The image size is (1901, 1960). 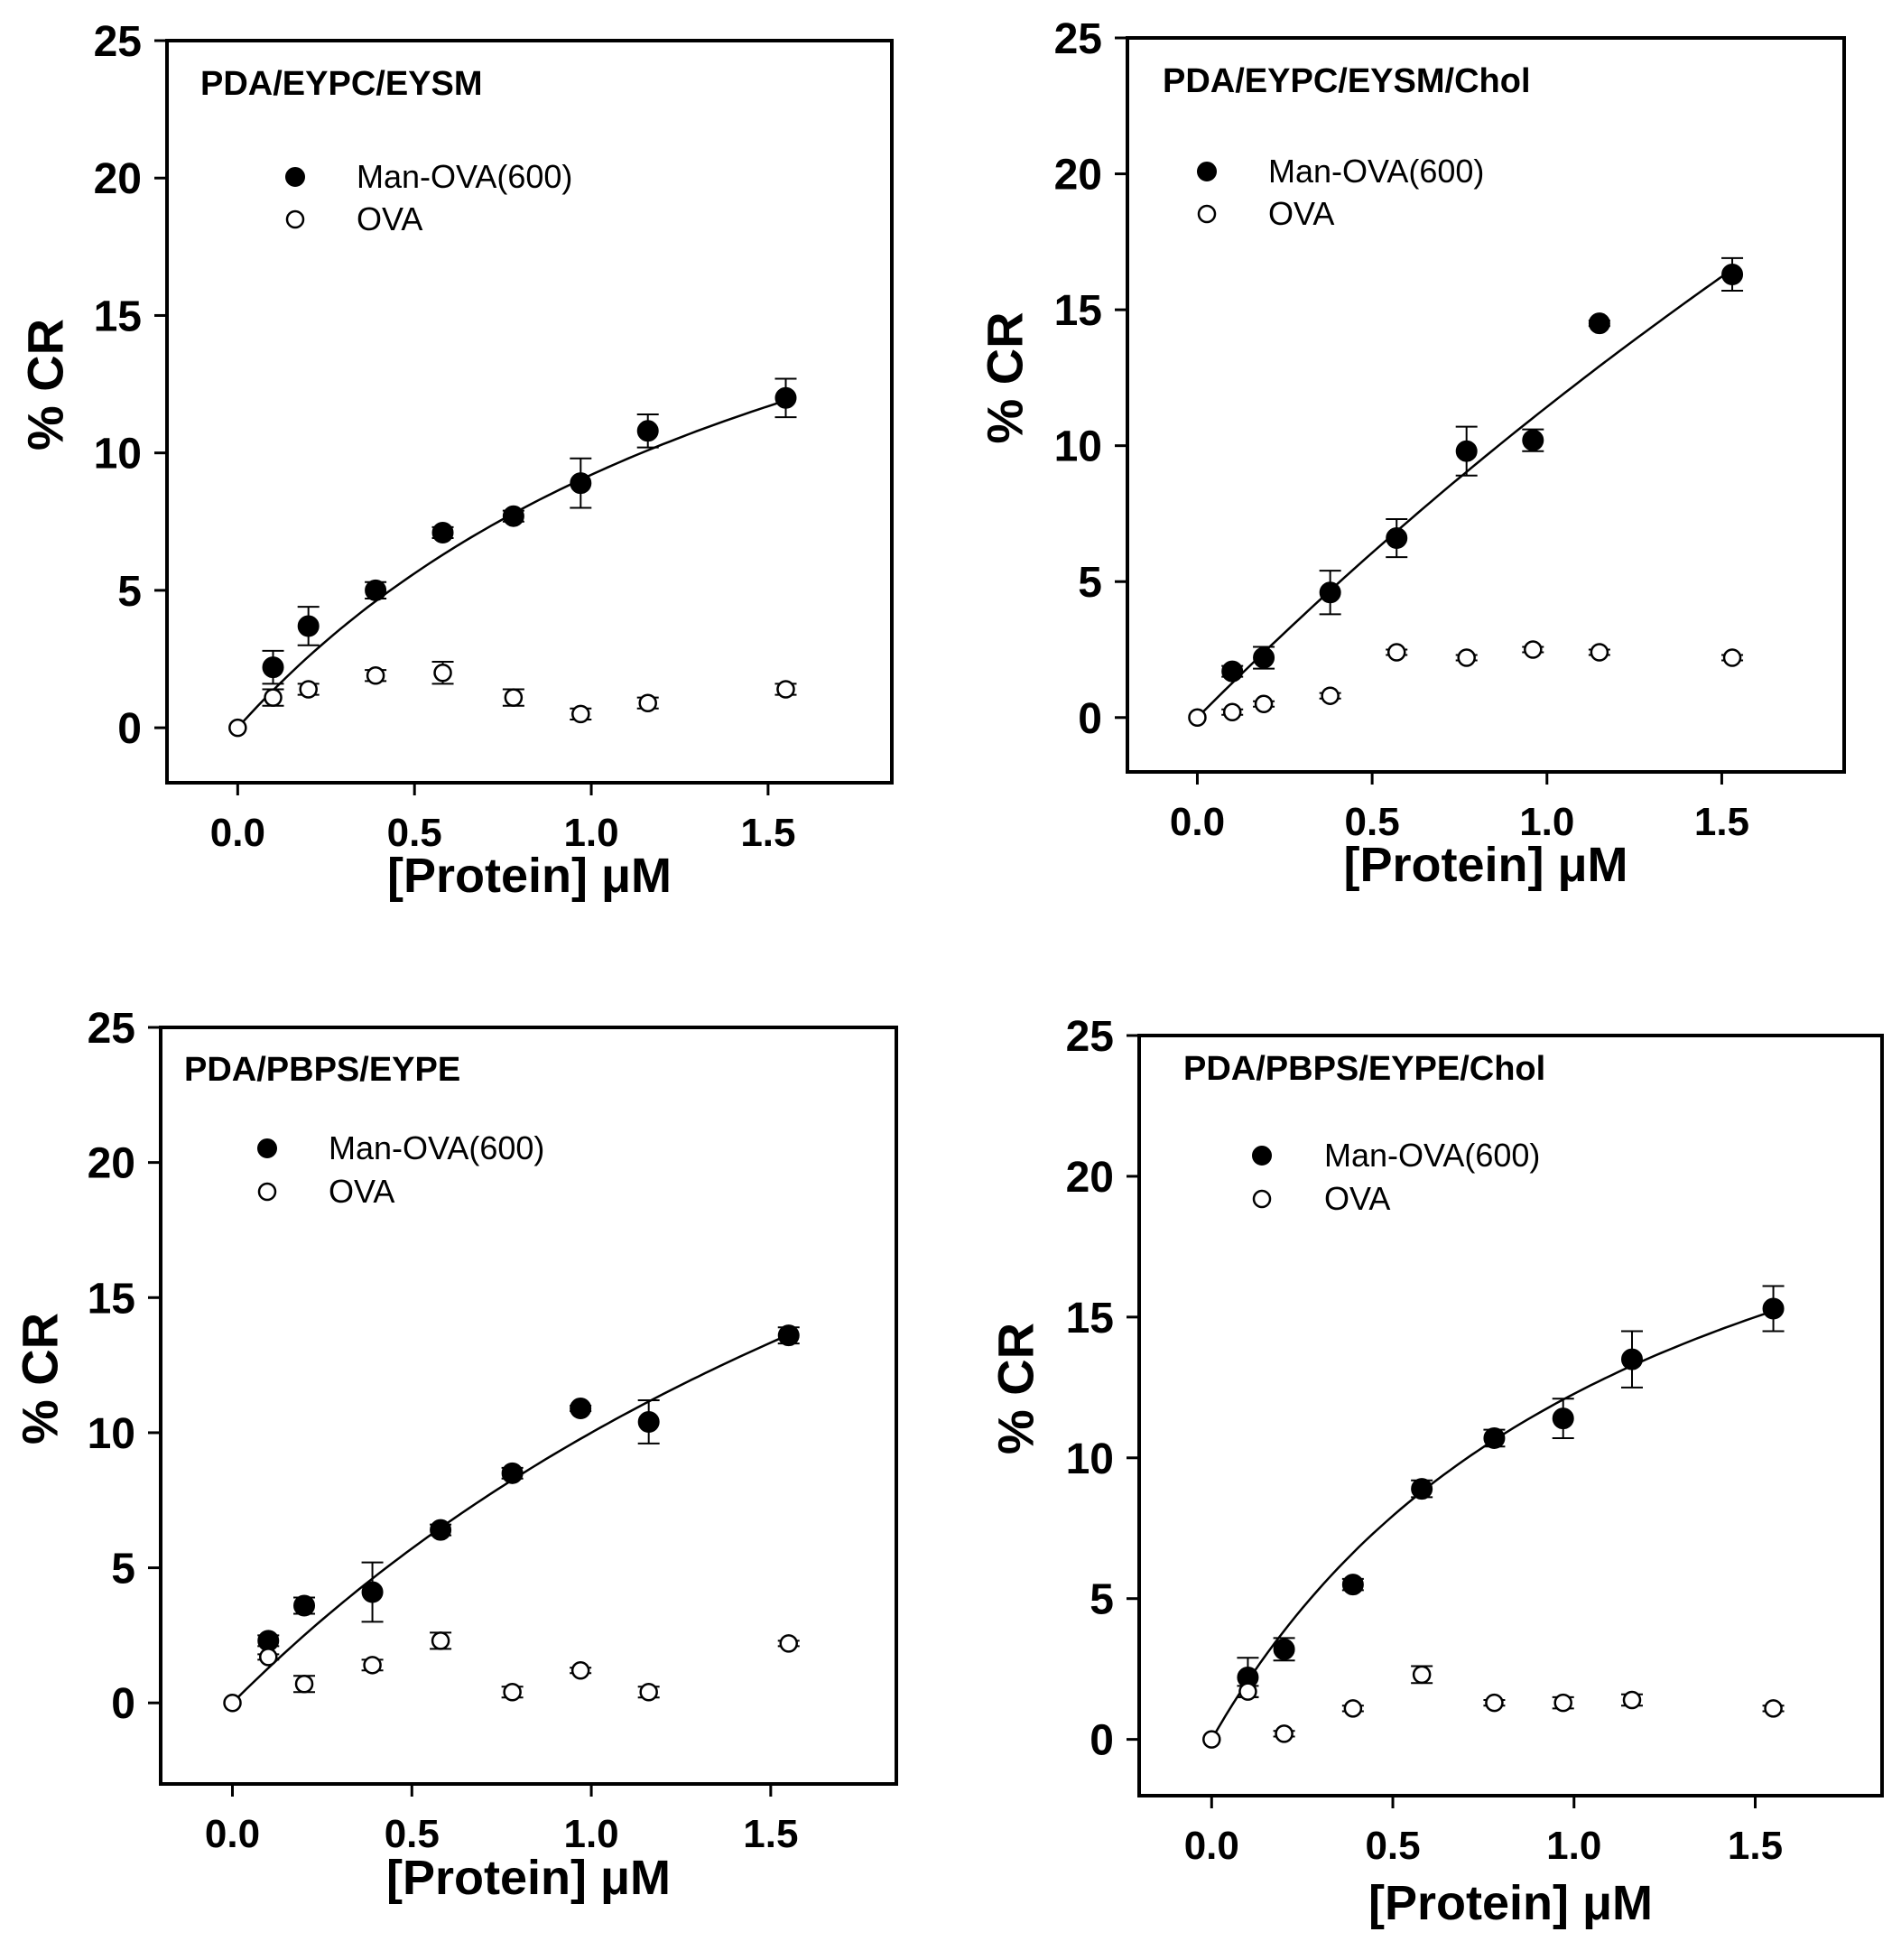 I want to click on y-tick-label: 0, so click(x=123, y=1704).